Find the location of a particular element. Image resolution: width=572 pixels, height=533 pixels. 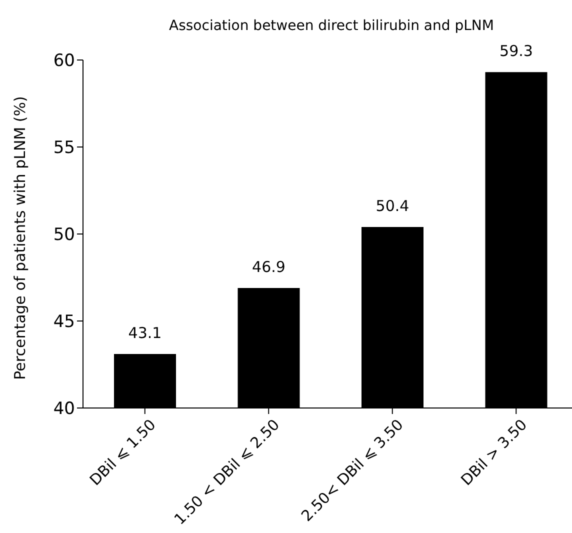

y-axis-title: Percentage of patients with pLNM (%) is located at coordinates (20, 238).